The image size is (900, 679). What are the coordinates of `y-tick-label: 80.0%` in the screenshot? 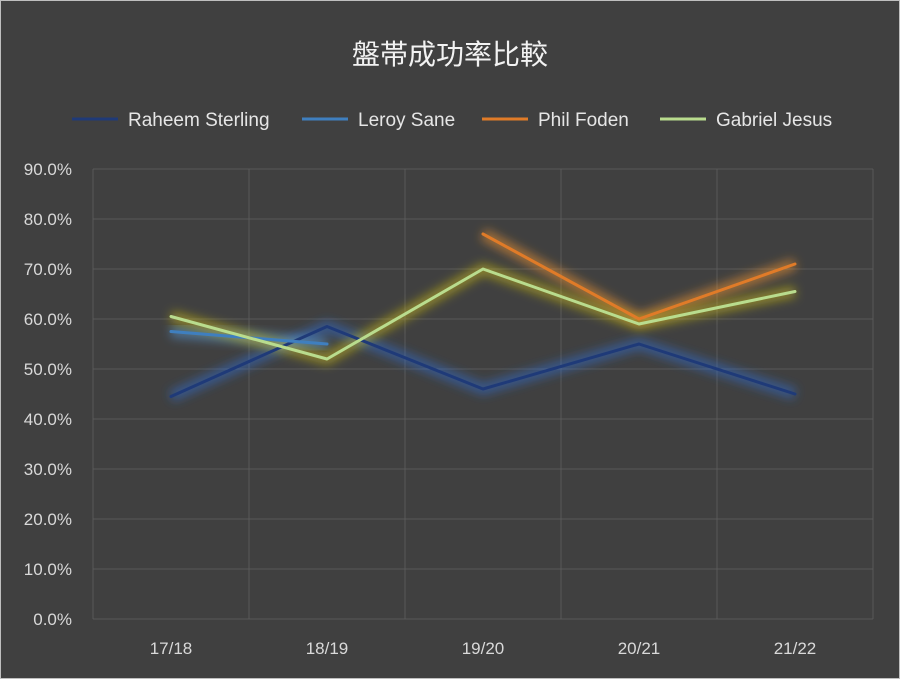 It's located at (48, 219).